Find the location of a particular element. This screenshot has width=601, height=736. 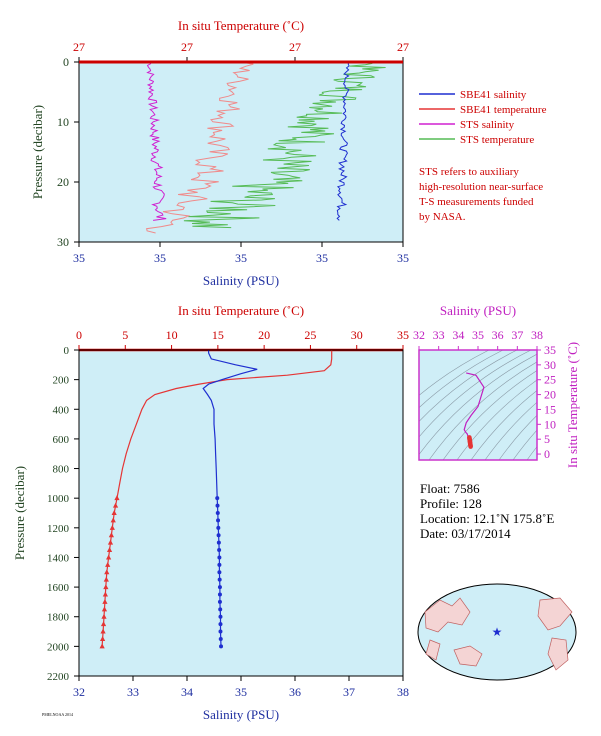

main-panel-bottom-ticks: 32 33 34 35 36 37 38 is located at coordinates (241, 687).